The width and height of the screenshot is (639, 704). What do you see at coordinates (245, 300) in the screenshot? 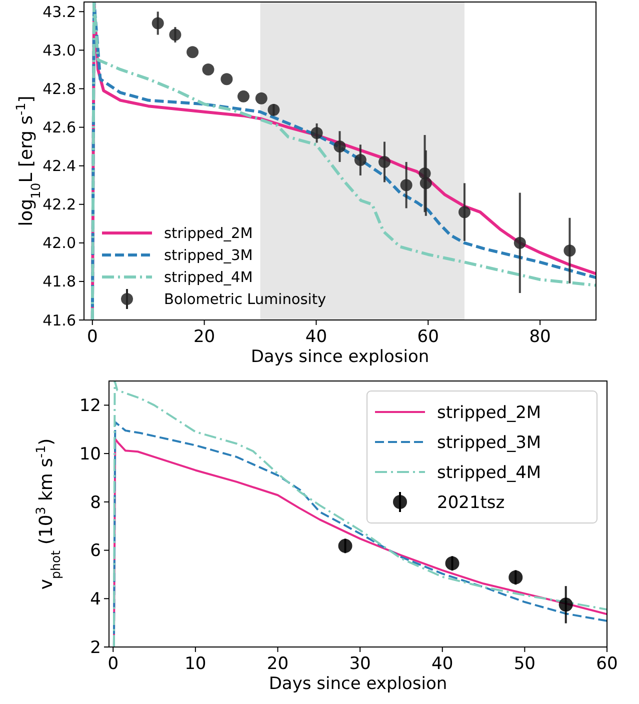
I see `legend-label: Bolometric Luminosity` at bounding box center [245, 300].